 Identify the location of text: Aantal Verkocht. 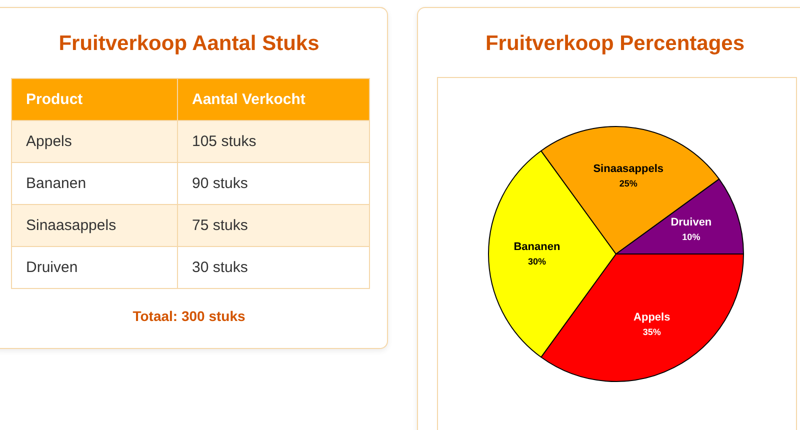
(274, 99).